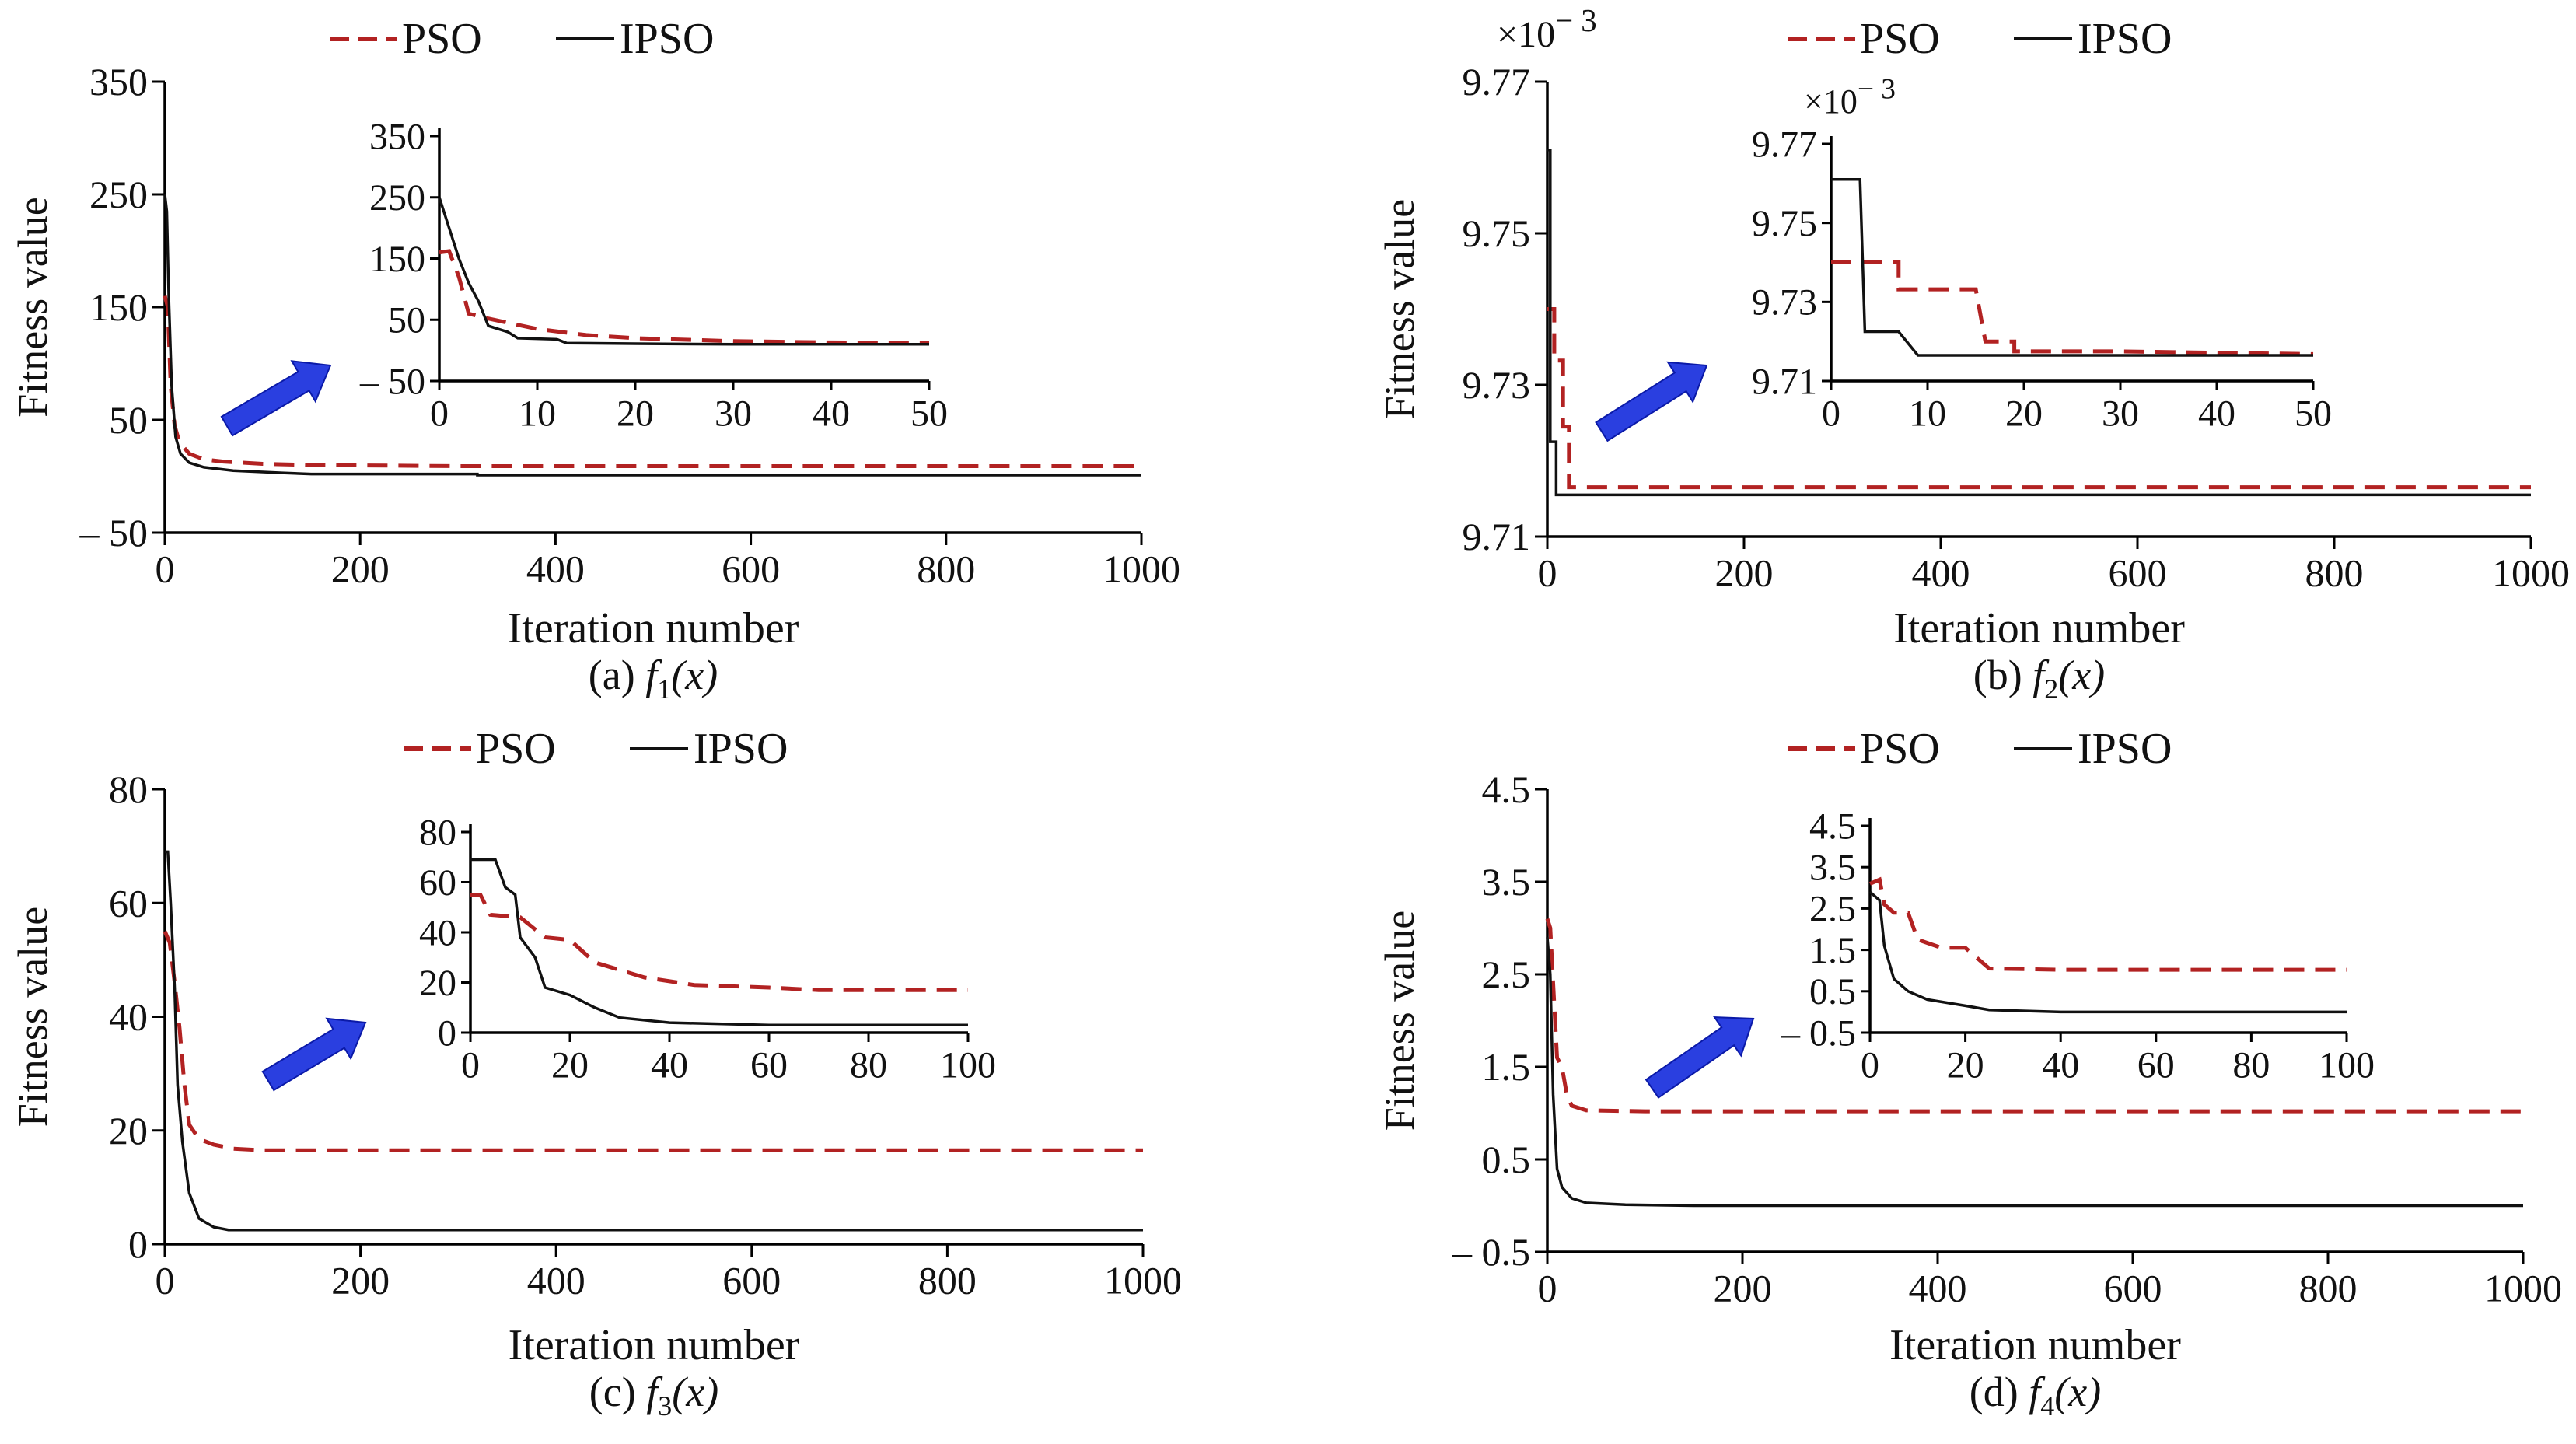 The height and width of the screenshot is (1444, 2576). What do you see at coordinates (118, 195) in the screenshot?
I see `y-tick-label: 250` at bounding box center [118, 195].